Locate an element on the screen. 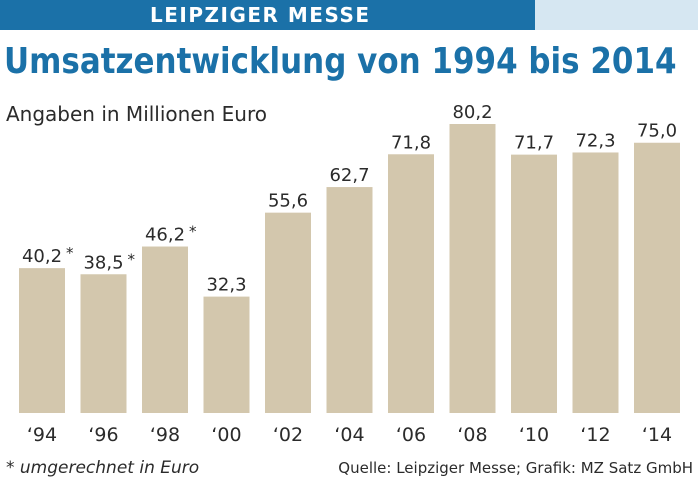 Image resolution: width=698 pixels, height=486 pixels. x-tick-3: ‘00 is located at coordinates (226, 435).